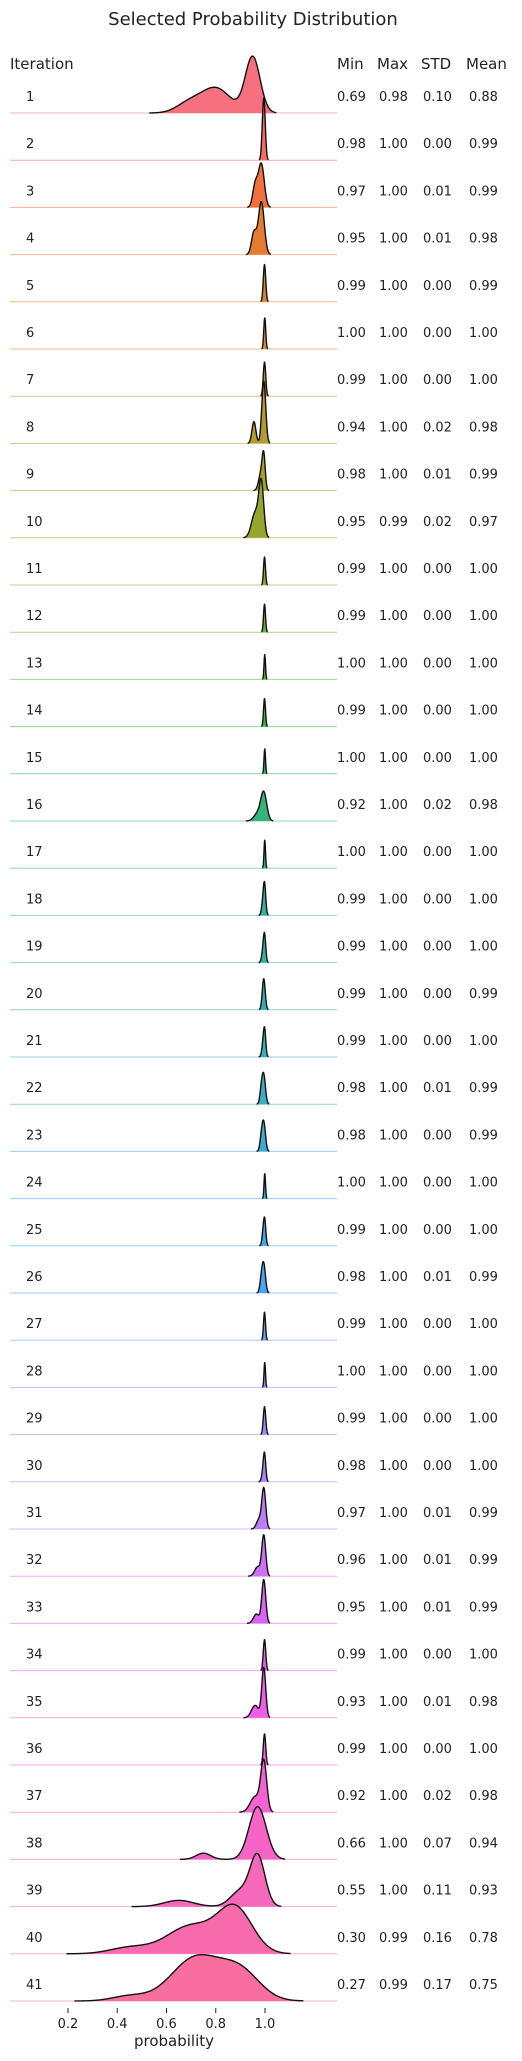 Image resolution: width=522 pixels, height=2061 pixels. Describe the element at coordinates (483, 1985) in the screenshot. I see `stat-mean: 0.75` at that location.